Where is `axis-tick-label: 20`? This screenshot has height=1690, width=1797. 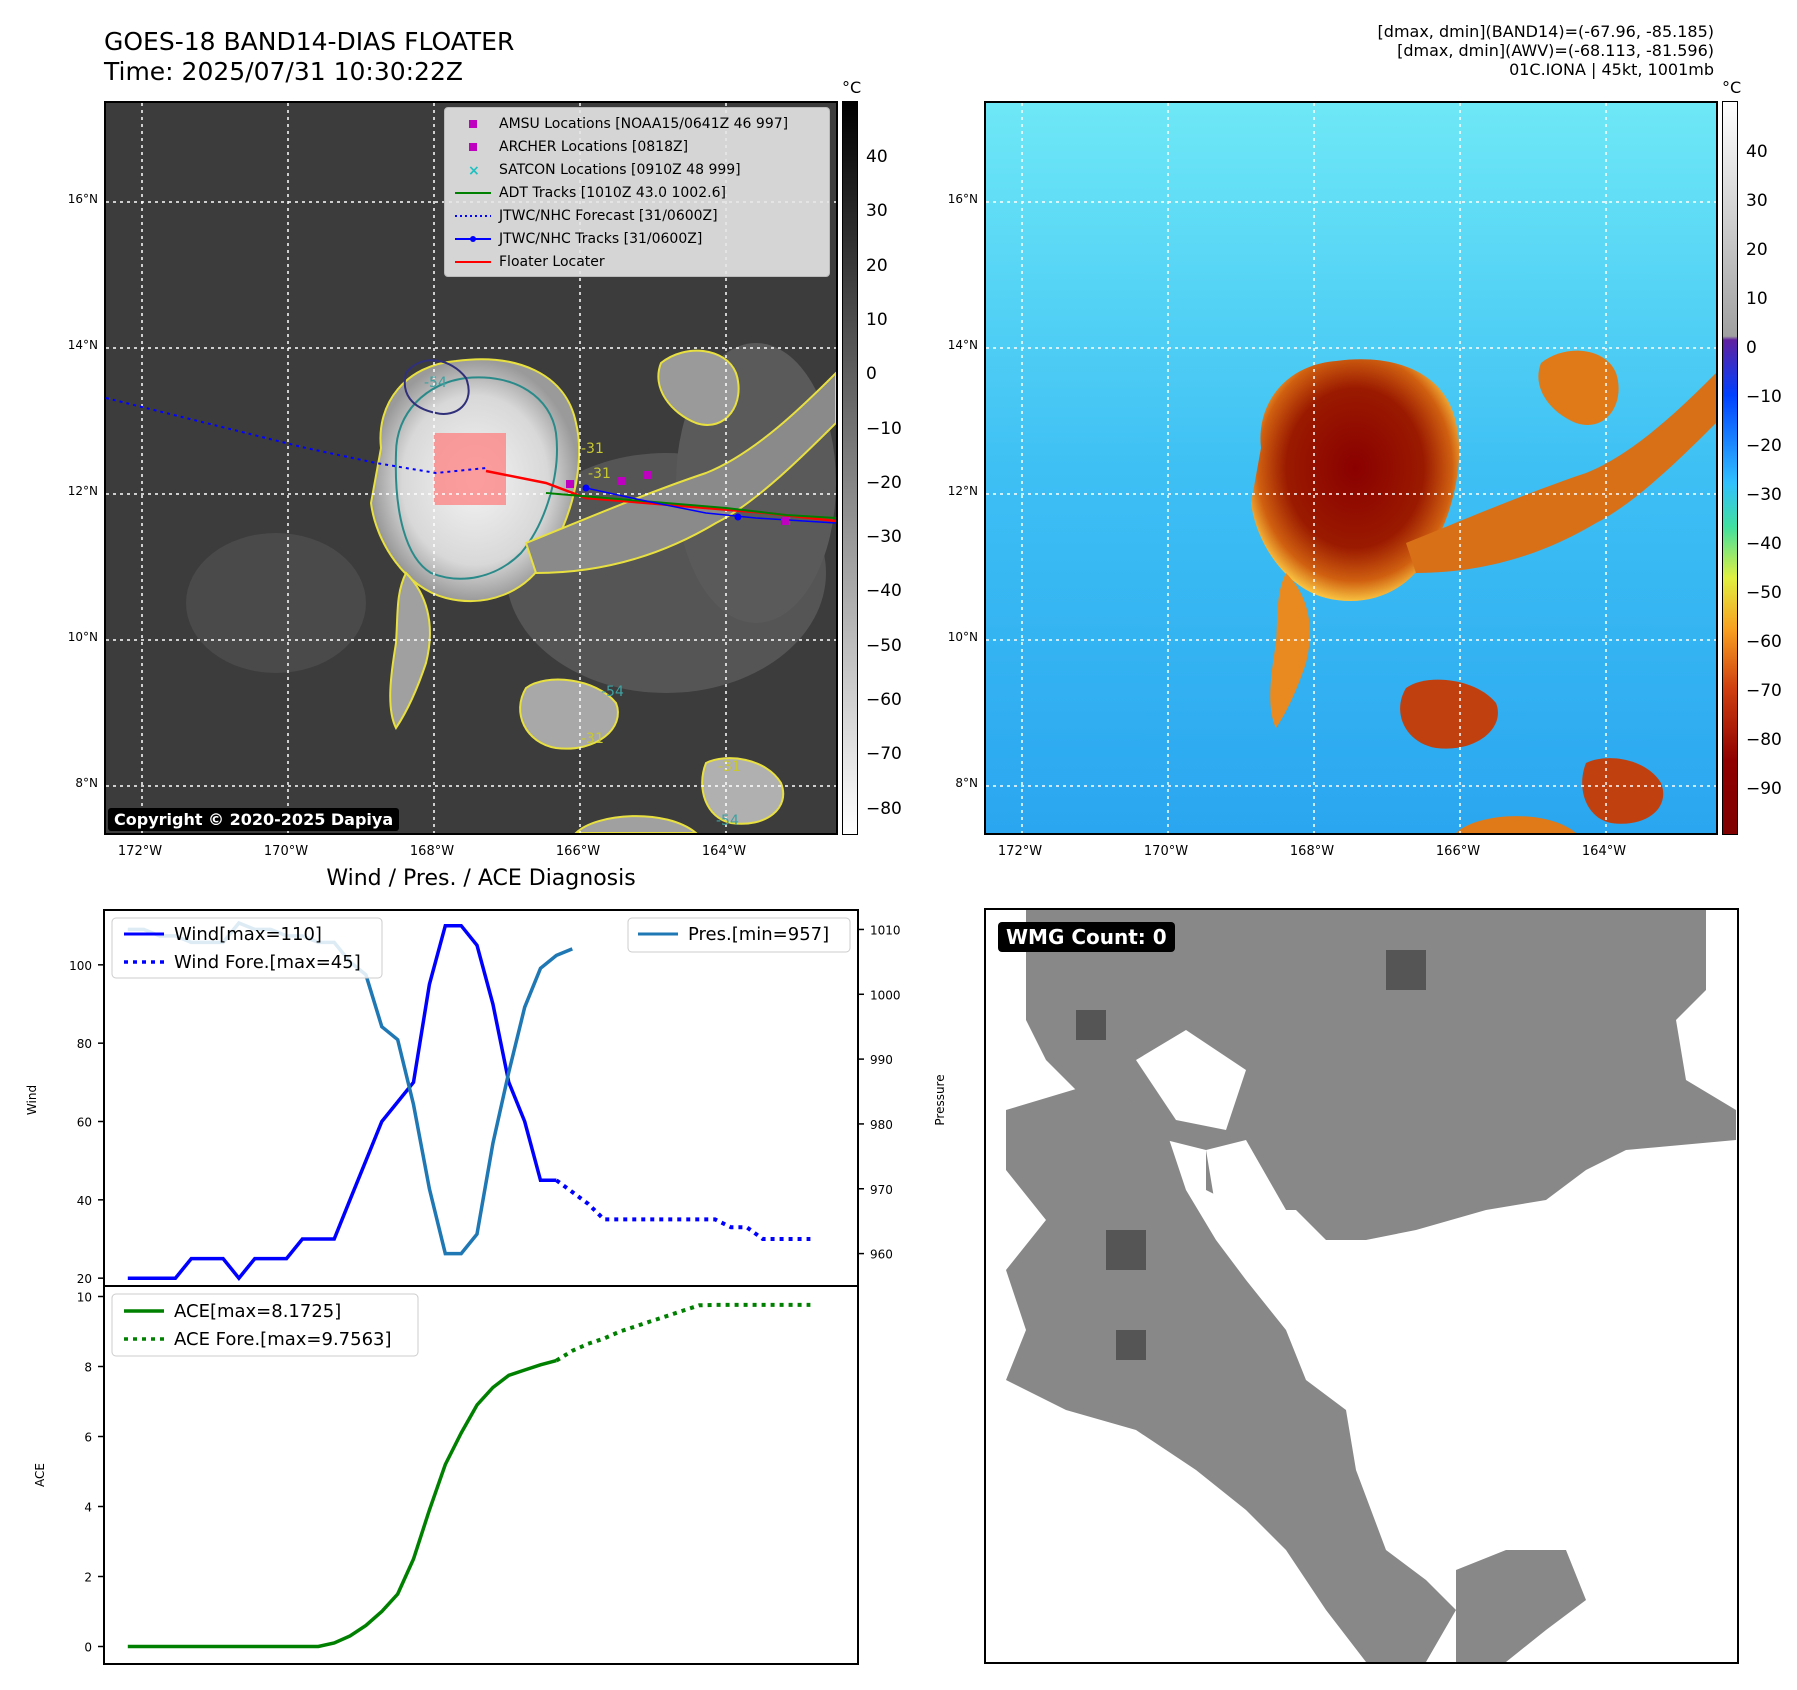
axis-tick-label: 20 is located at coordinates (84, 1279).